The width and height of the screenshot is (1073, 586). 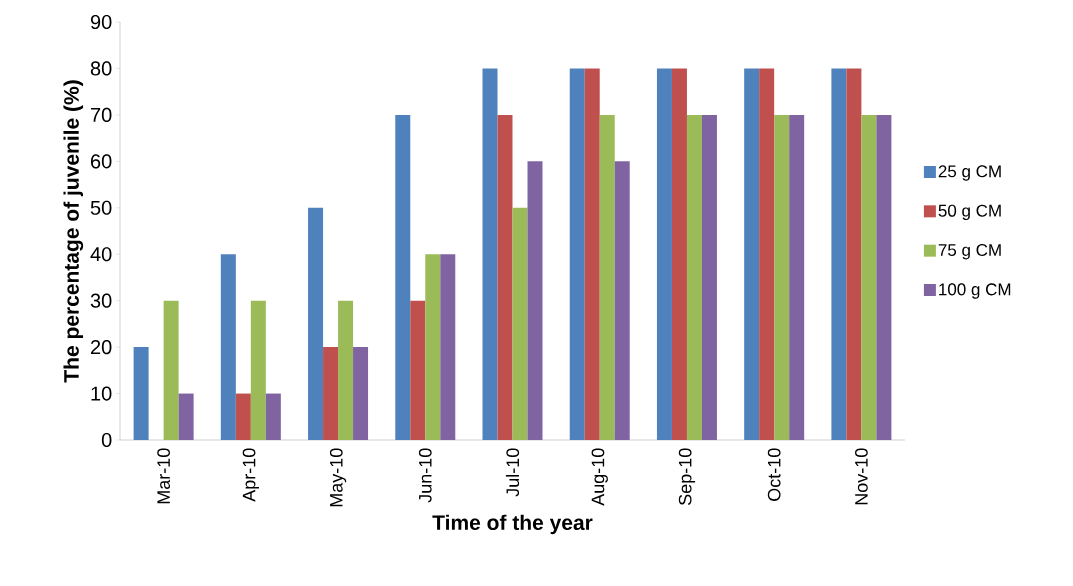 I want to click on legend-label: 50 g CM, so click(x=969, y=212).